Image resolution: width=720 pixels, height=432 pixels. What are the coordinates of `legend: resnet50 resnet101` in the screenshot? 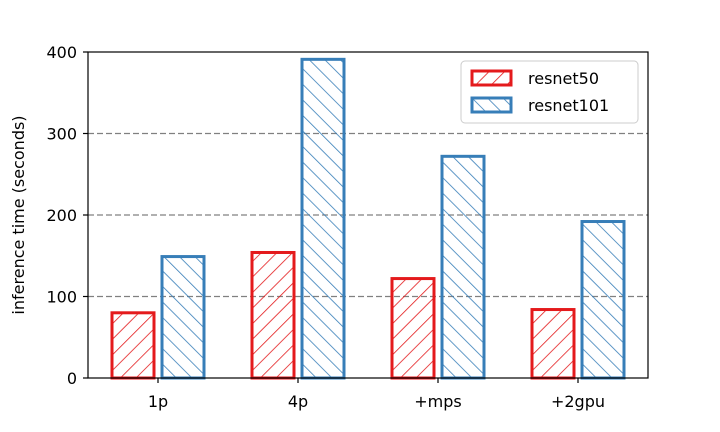 It's located at (549, 92).